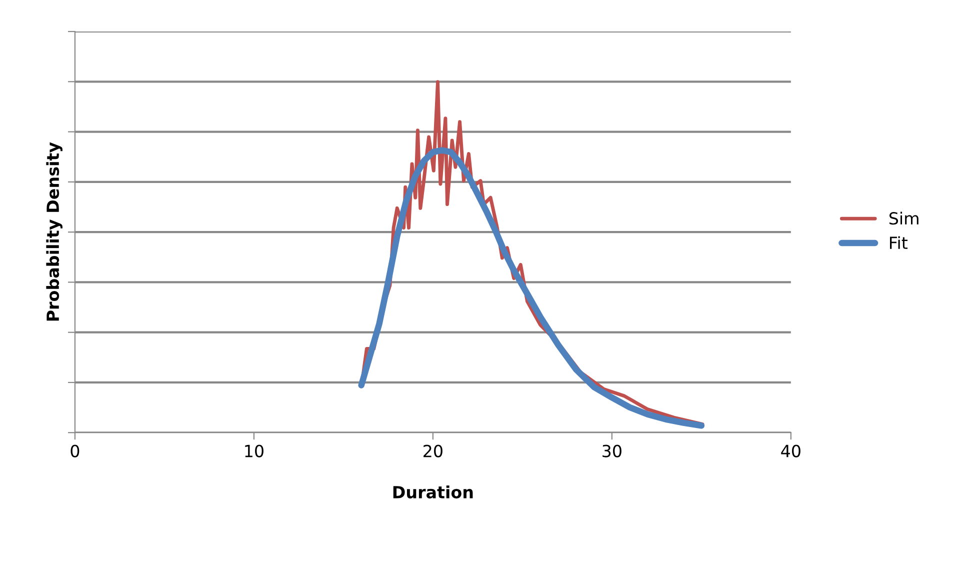 This screenshot has width=961, height=573. I want to click on legend-label: Fit, so click(899, 242).